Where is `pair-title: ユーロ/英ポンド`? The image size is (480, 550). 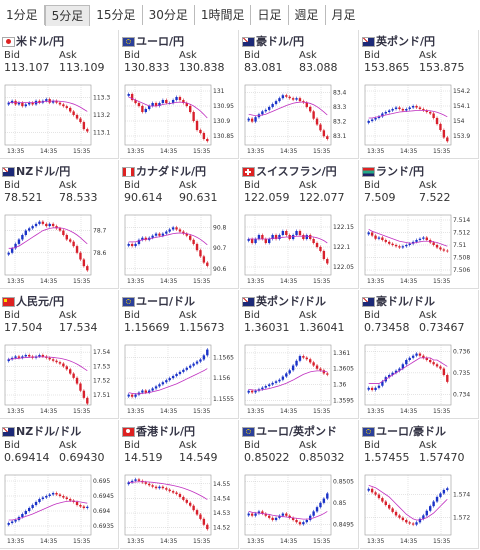
pair-title: ユーロ/英ポンド is located at coordinates (289, 431).